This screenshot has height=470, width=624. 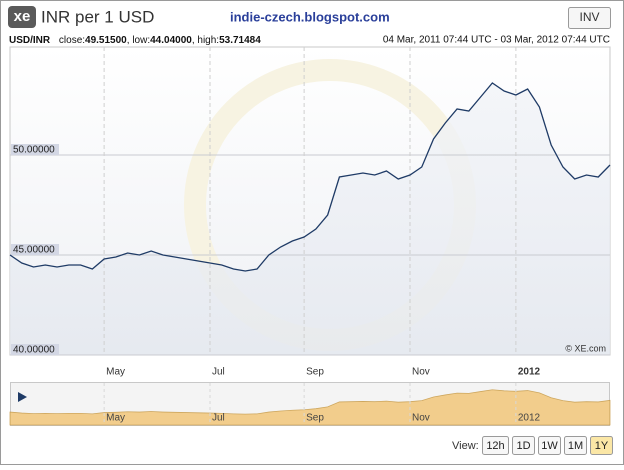 What do you see at coordinates (310, 16) in the screenshot?
I see `site-label: indie-czech.blogspot.com` at bounding box center [310, 16].